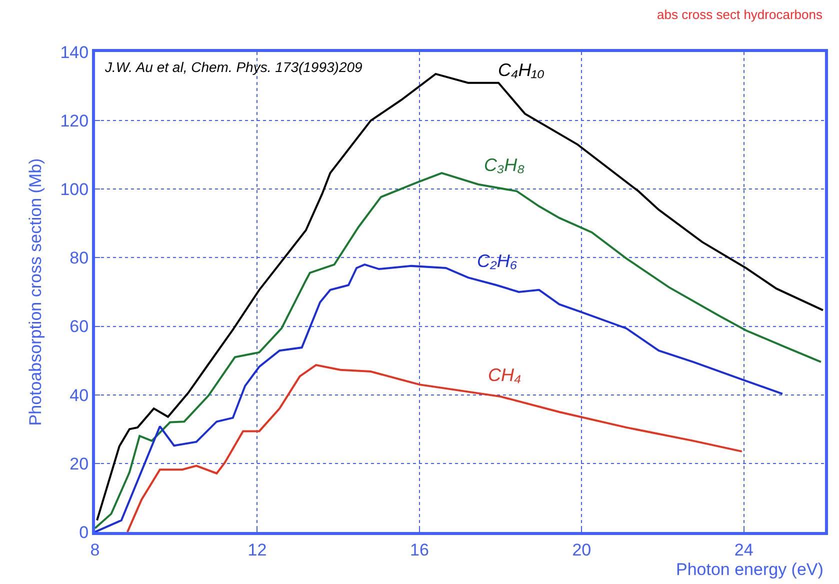 The image size is (839, 584). Describe the element at coordinates (521, 70) in the screenshot. I see `series-label: C₄H₁₀` at that location.